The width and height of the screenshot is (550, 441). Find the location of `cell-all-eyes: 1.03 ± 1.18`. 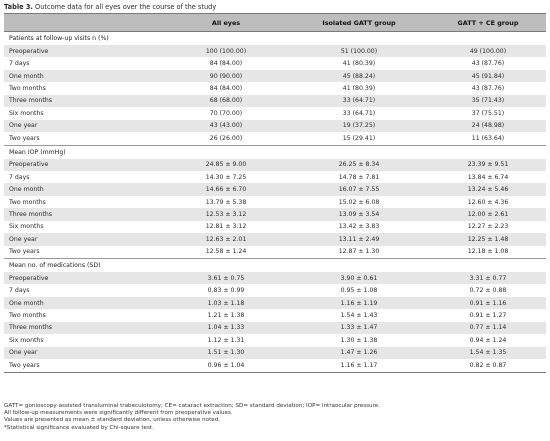

cell-all-eyes: 1.03 ± 1.18 is located at coordinates (226, 303).